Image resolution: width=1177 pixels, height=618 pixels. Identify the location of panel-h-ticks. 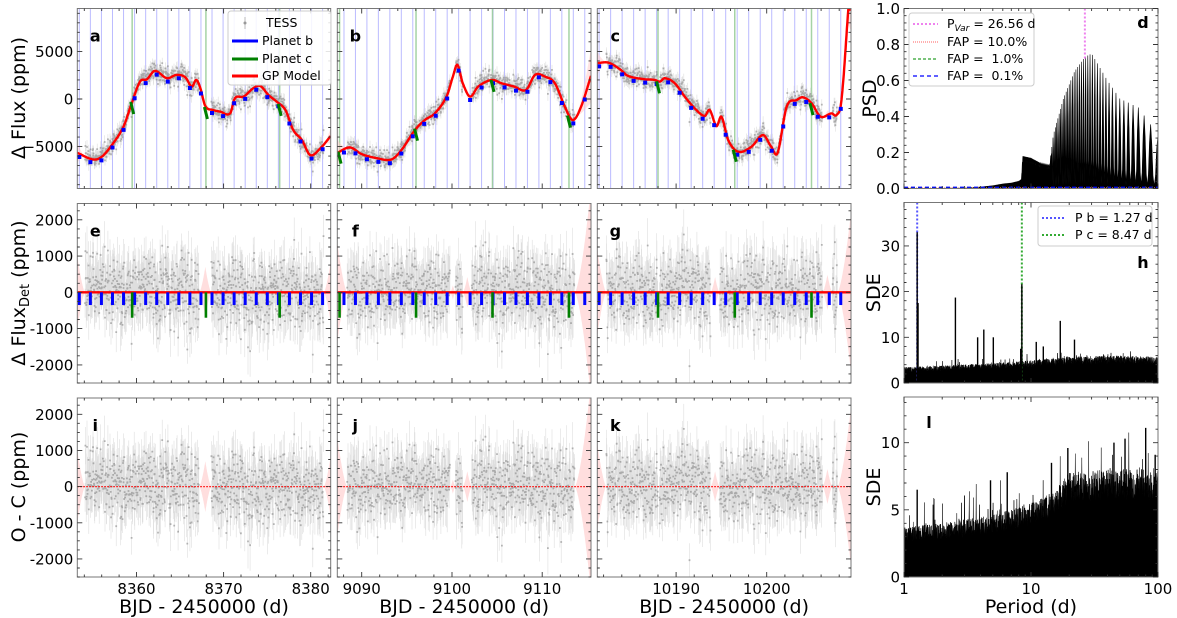
(1031, 293).